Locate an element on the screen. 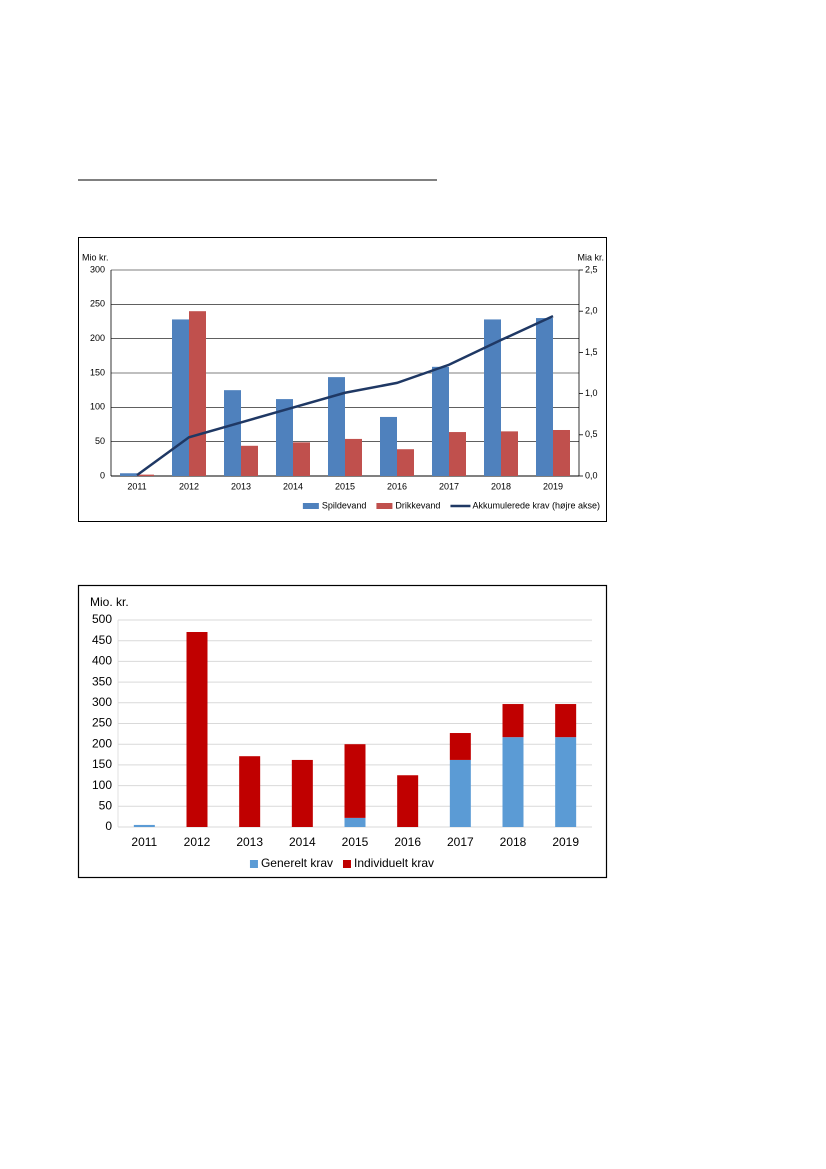  legend-label: Individuelt krav is located at coordinates (394, 863).